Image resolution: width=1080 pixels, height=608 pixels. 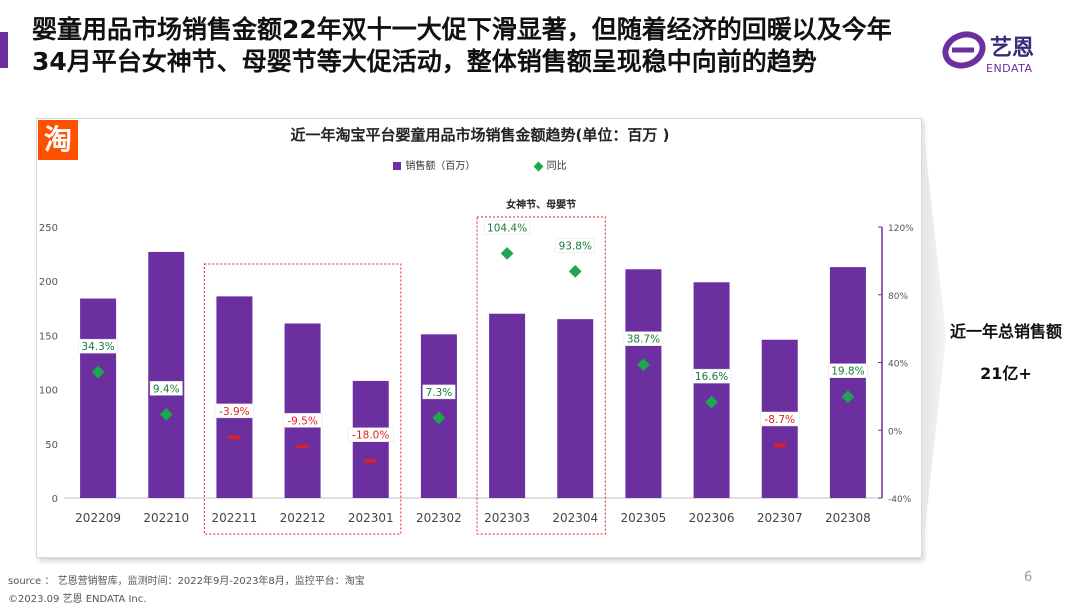 I want to click on x-tick-label: 202301, so click(x=371, y=518).